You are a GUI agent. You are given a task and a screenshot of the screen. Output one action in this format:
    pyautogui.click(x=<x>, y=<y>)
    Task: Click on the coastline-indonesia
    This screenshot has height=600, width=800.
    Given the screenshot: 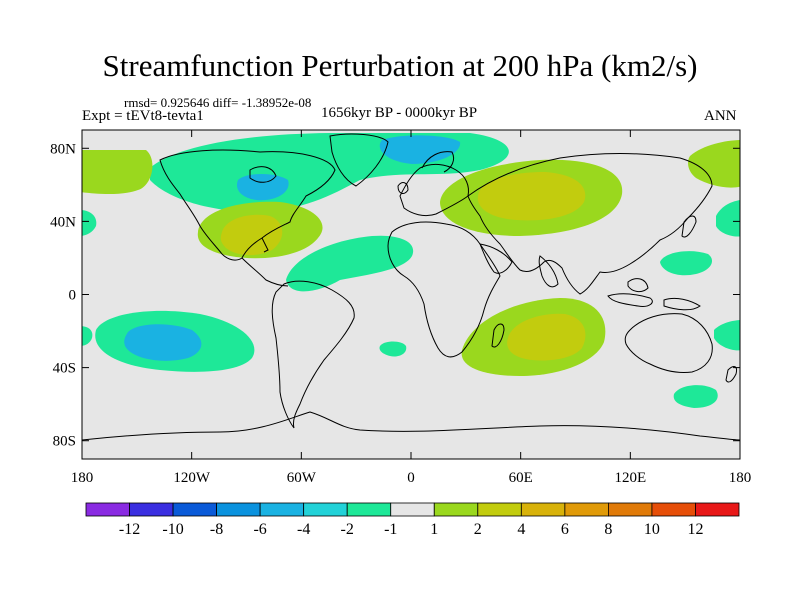 What is the action you would take?
    pyautogui.click(x=630, y=300)
    